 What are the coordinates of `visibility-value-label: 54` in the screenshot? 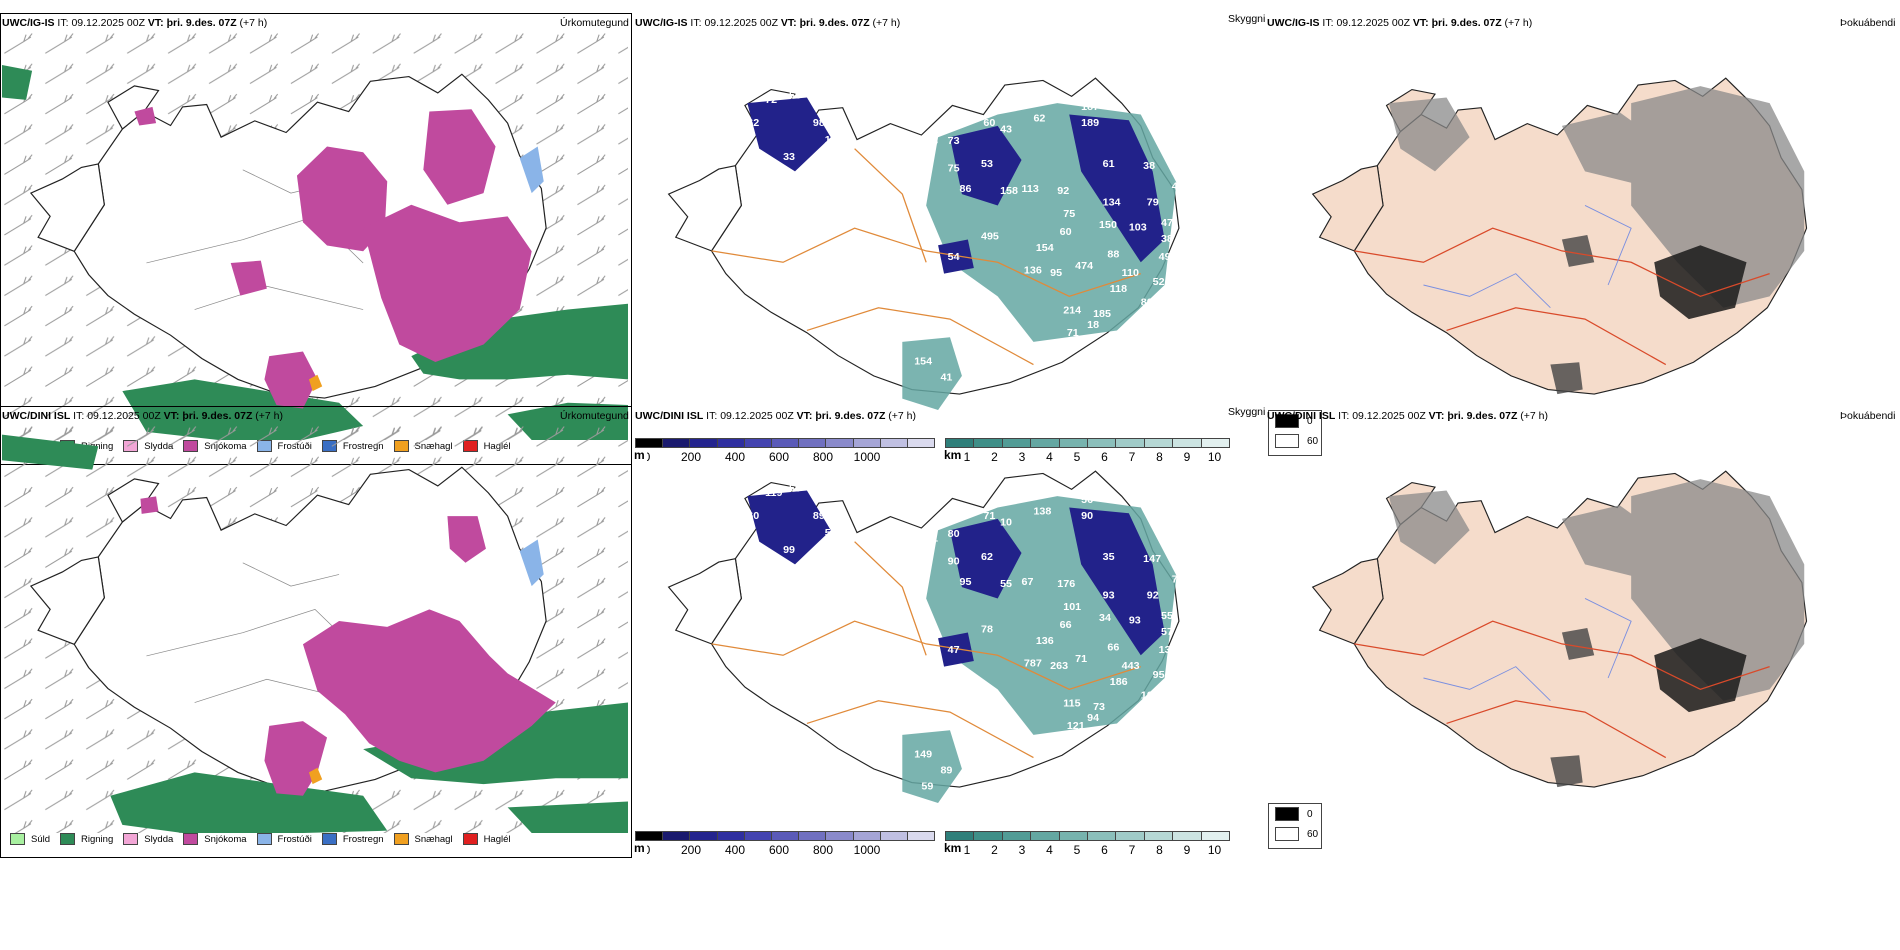 It's located at (954, 257).